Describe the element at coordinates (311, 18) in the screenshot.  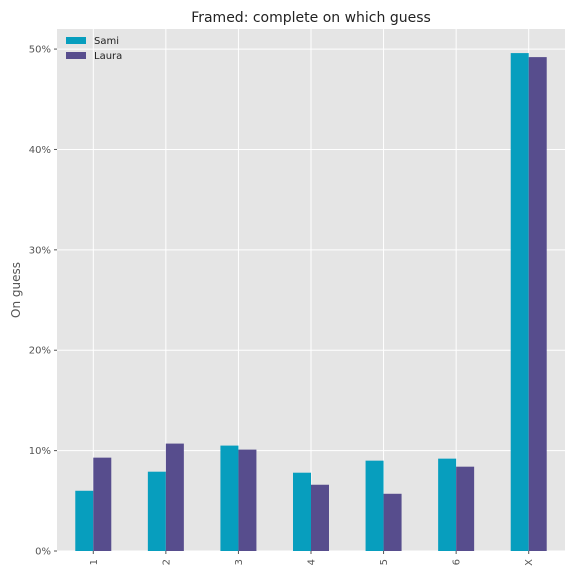
I see `chart-title: Framed: complete on which guess` at that location.